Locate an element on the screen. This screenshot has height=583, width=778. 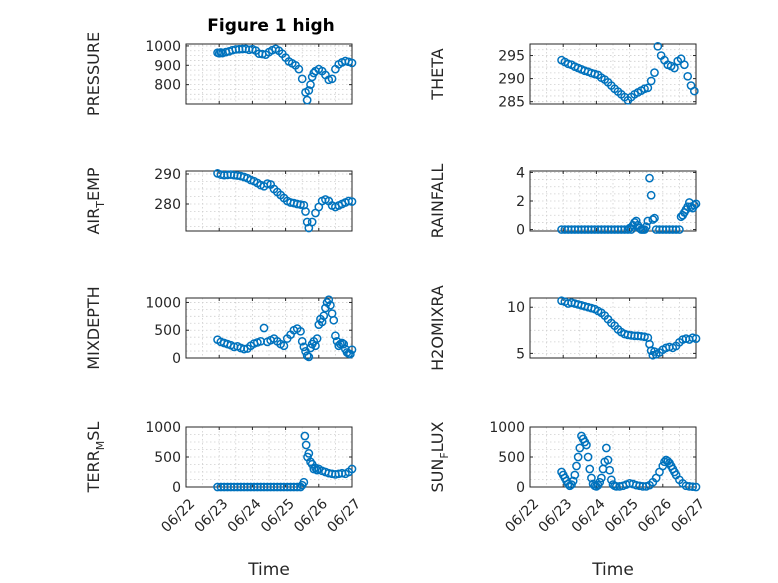
y-tick-label: 4 is located at coordinates (520, 173).